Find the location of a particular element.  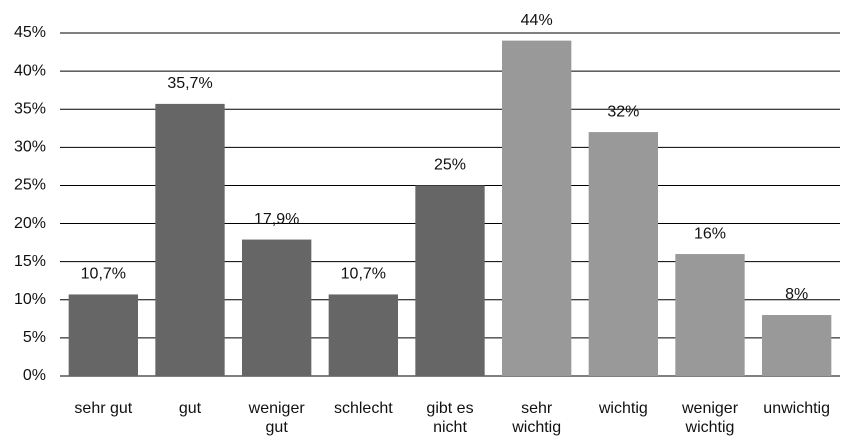

x-tick-label: weniger wichtig is located at coordinates (710, 418).